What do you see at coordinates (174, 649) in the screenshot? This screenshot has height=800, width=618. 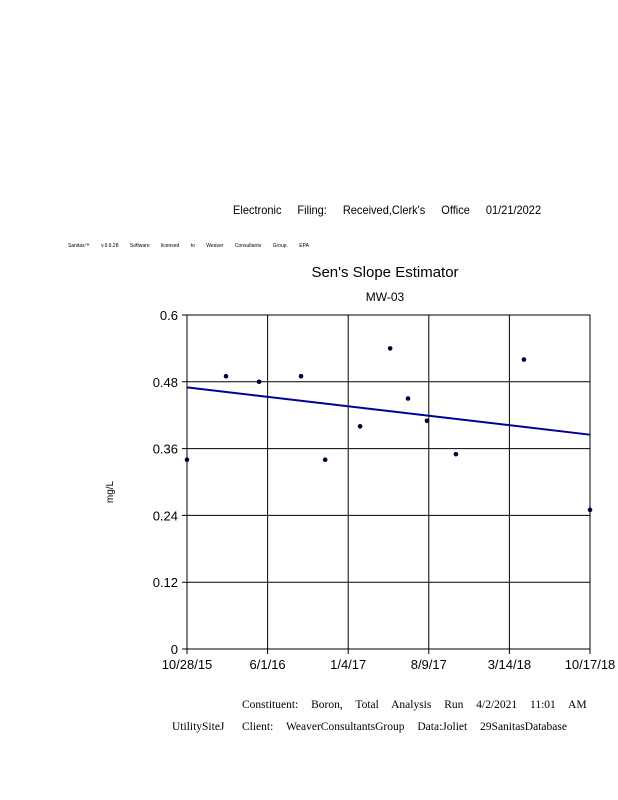 I see `y-tick-label: 0` at bounding box center [174, 649].